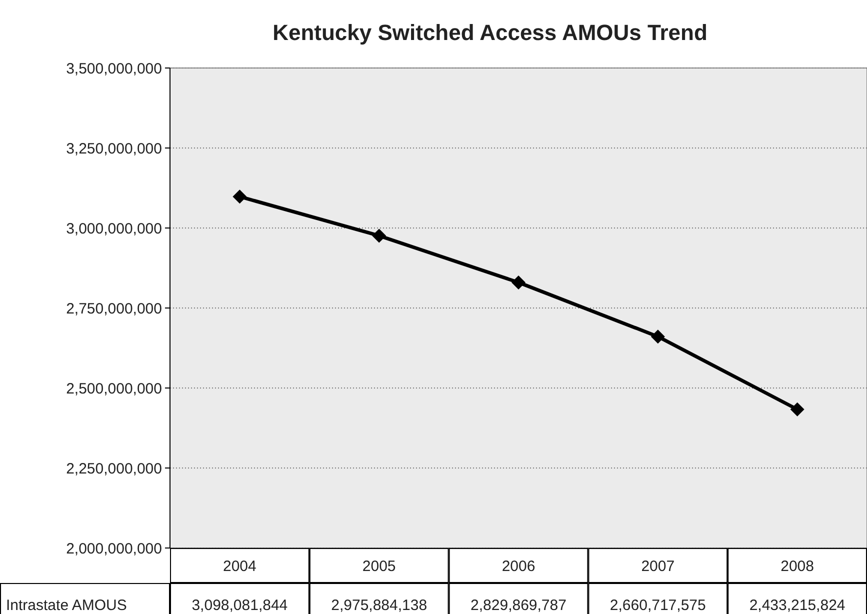 Image resolution: width=867 pixels, height=614 pixels. I want to click on y-tick-label: 3,250,000,000, so click(114, 149).